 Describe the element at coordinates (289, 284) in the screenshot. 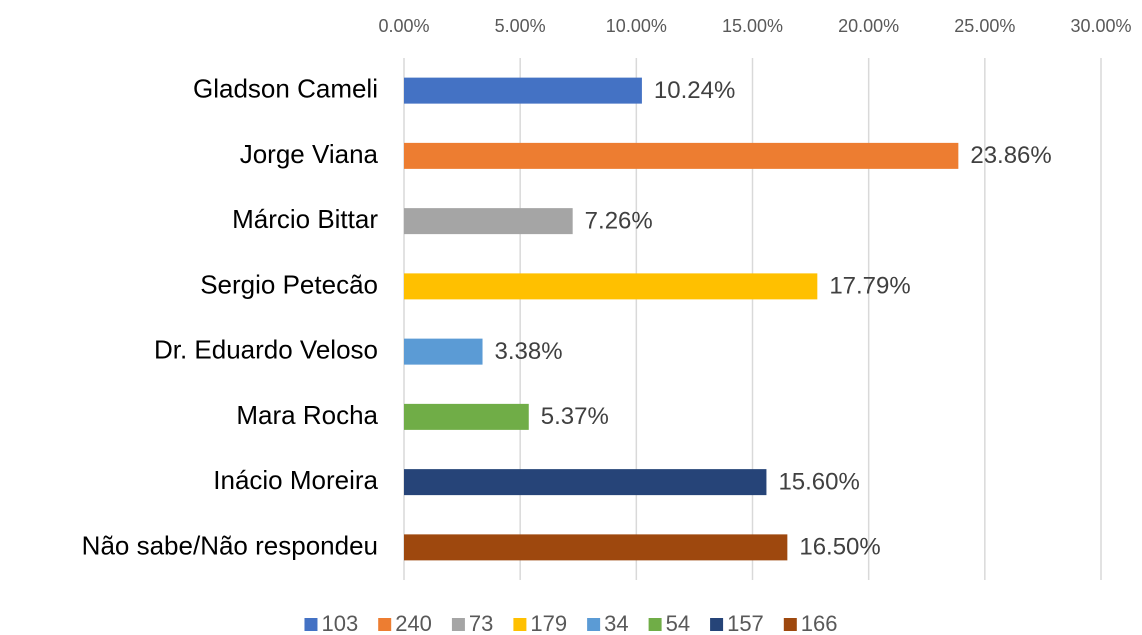

I see `category-label: Sergio Petecão` at that location.